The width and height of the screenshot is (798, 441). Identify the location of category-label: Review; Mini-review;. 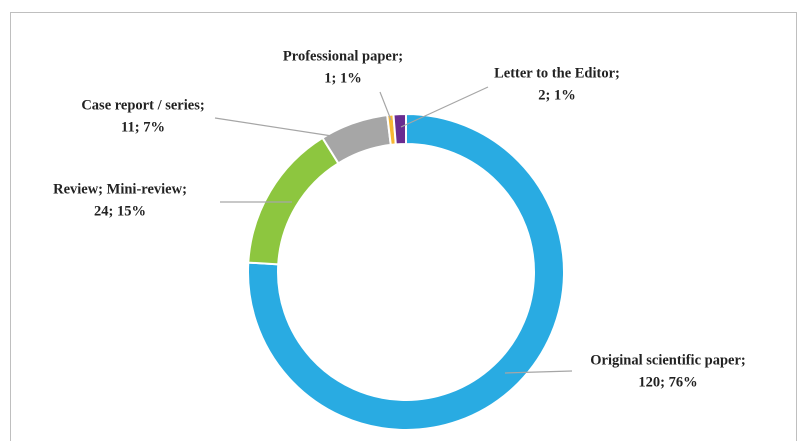
(120, 189).